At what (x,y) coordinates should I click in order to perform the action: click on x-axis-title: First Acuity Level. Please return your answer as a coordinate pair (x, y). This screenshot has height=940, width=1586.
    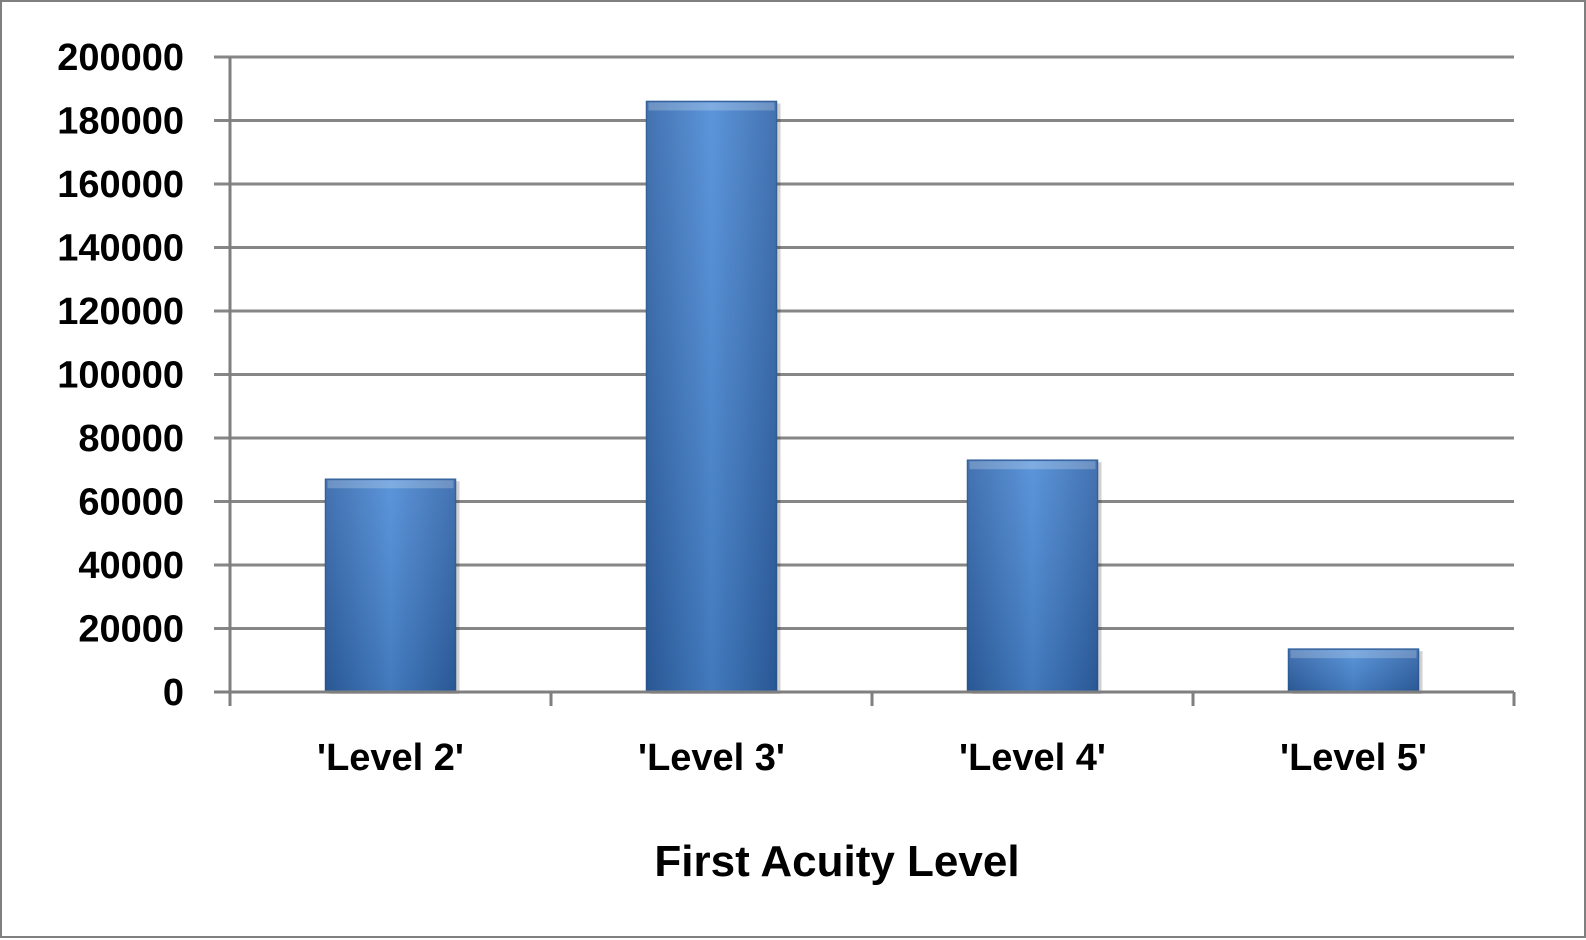
    Looking at the image, I should click on (836, 861).